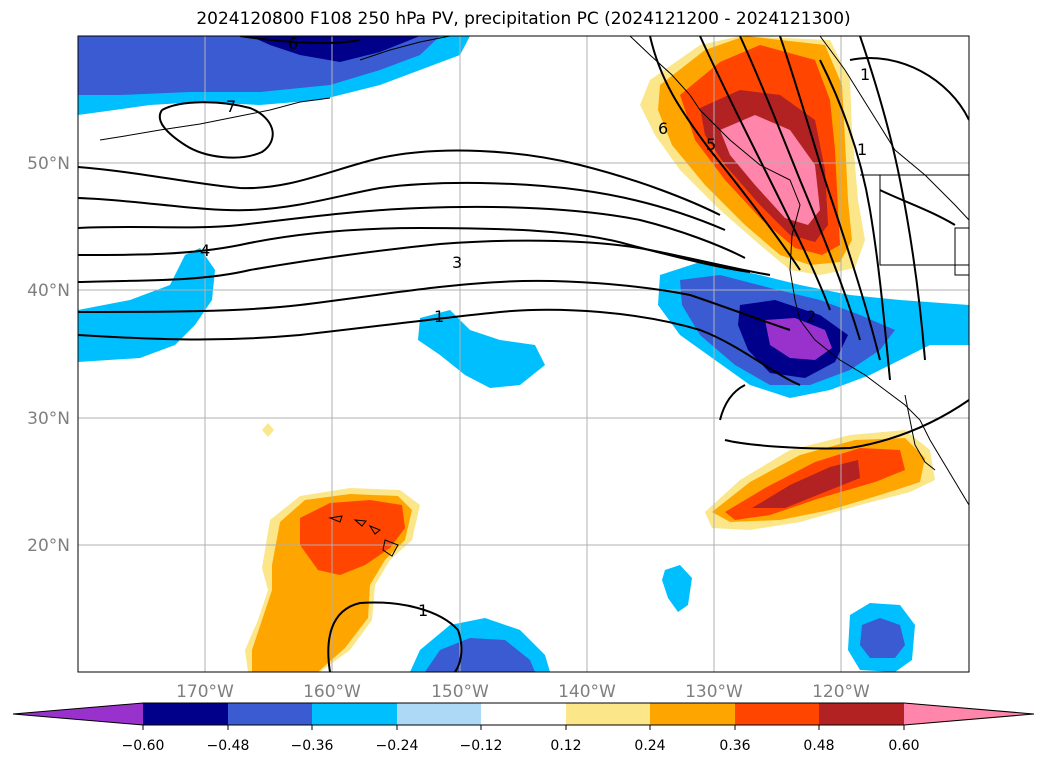 The image size is (1047, 765). Describe the element at coordinates (397, 746) in the screenshot. I see `colorbar-tick-label: −0.24` at that location.